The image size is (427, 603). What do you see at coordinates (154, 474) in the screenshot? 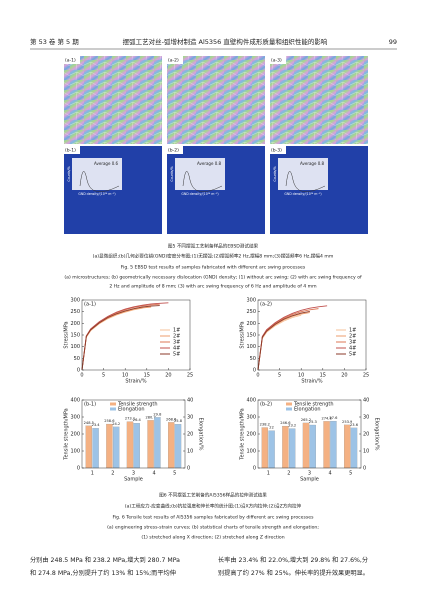
I see `x-tick-label: 4` at bounding box center [154, 474].